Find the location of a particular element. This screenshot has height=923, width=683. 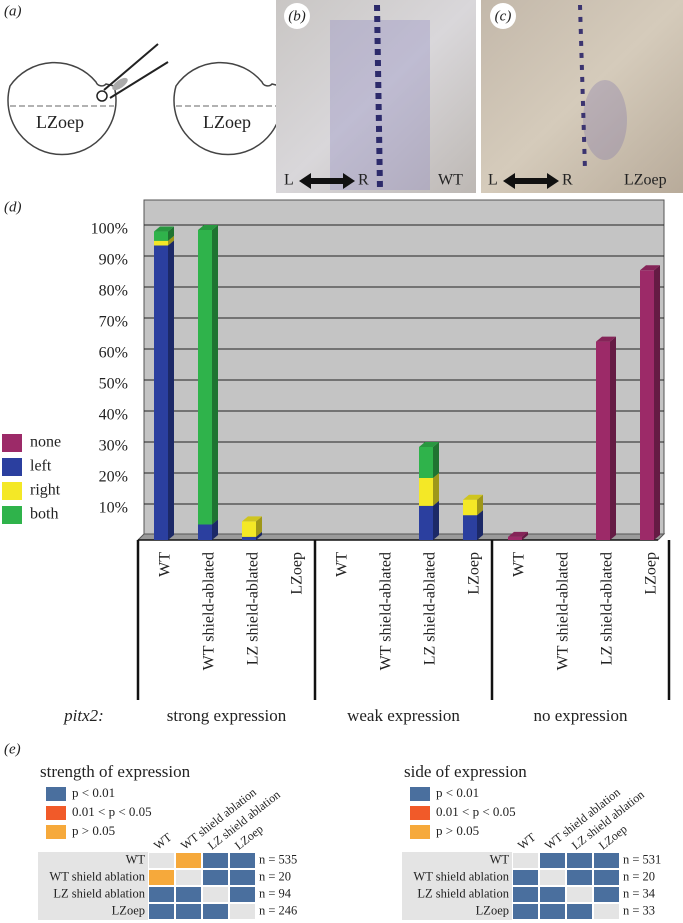

row-n: n = 246 is located at coordinates (278, 910).